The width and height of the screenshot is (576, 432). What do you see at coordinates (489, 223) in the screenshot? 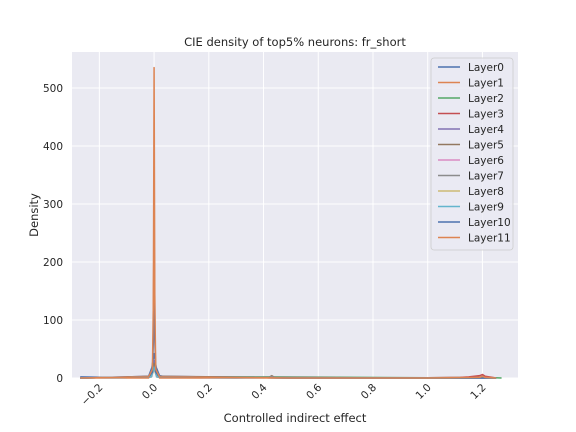
I see `legend-entry: Layer10` at bounding box center [489, 223].